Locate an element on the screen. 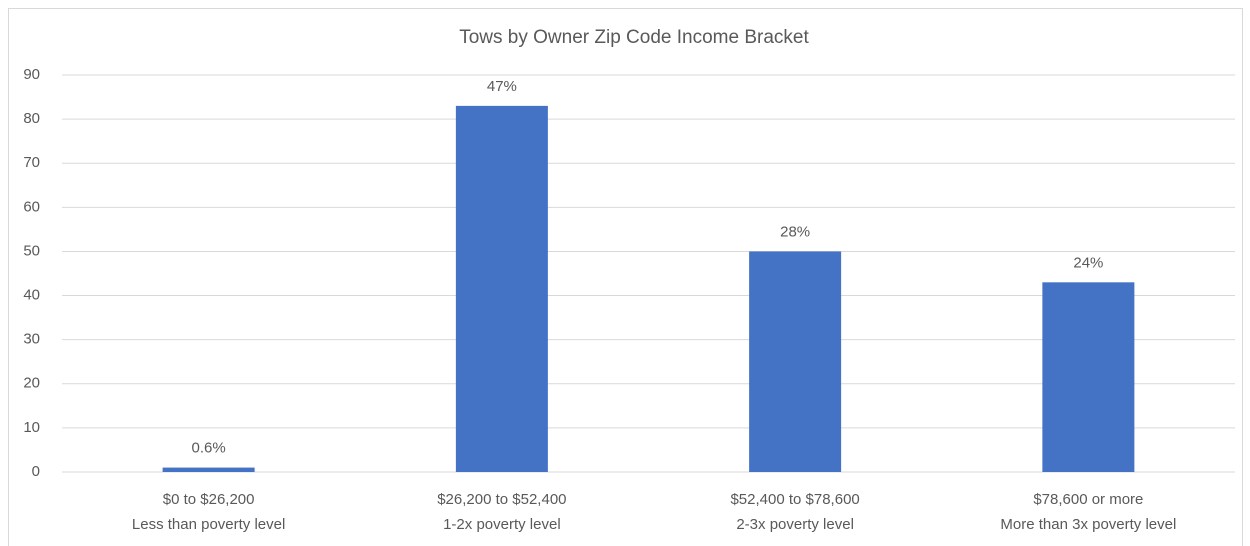 This screenshot has height=546, width=1250. y-tick-label: 80 is located at coordinates (31, 118).